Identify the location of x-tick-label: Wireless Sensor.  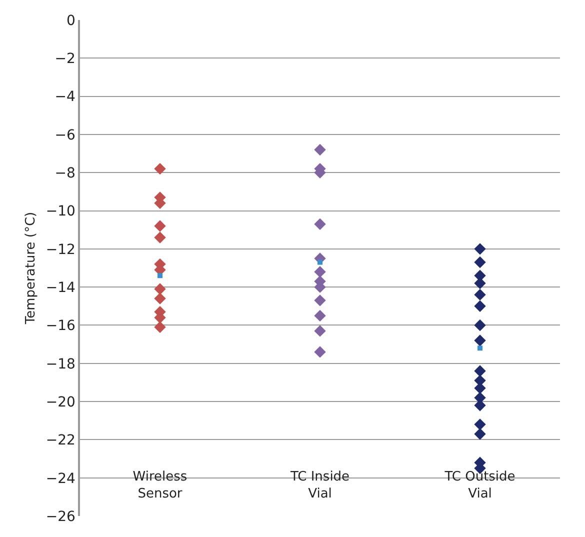
(160, 485).